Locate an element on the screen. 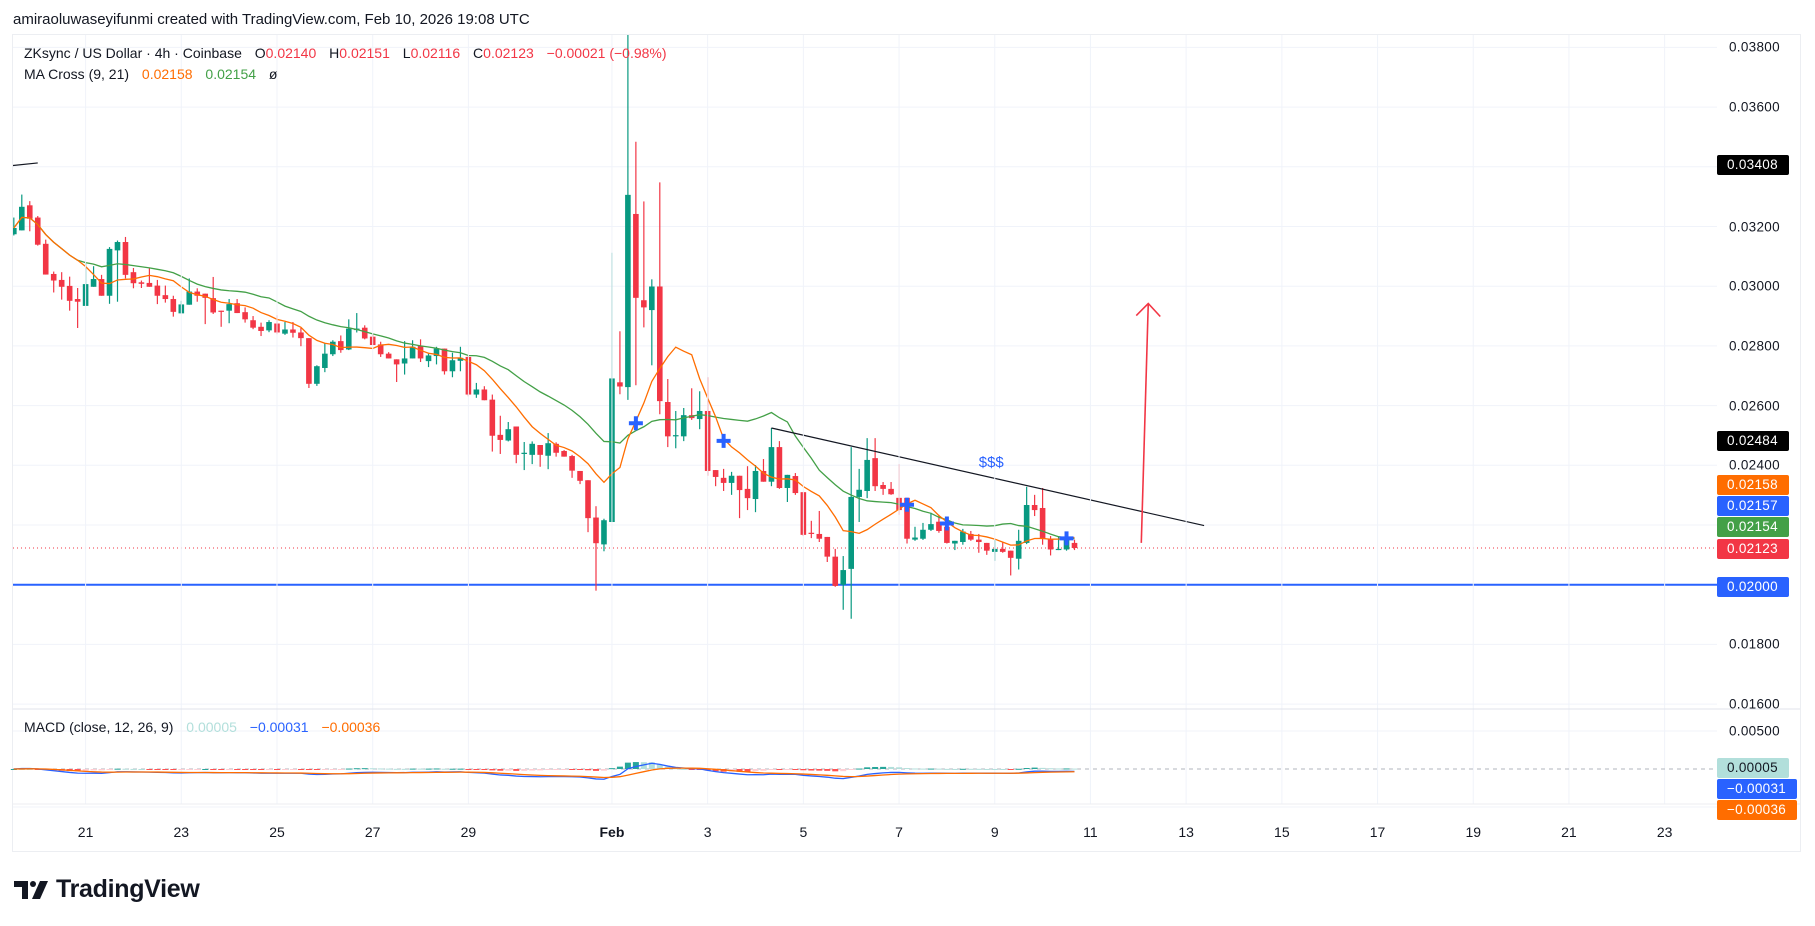 This screenshot has height=926, width=1815. ma-legend: MA Cross (9, 21) 0.02158 0.02154 ø is located at coordinates (150, 74).